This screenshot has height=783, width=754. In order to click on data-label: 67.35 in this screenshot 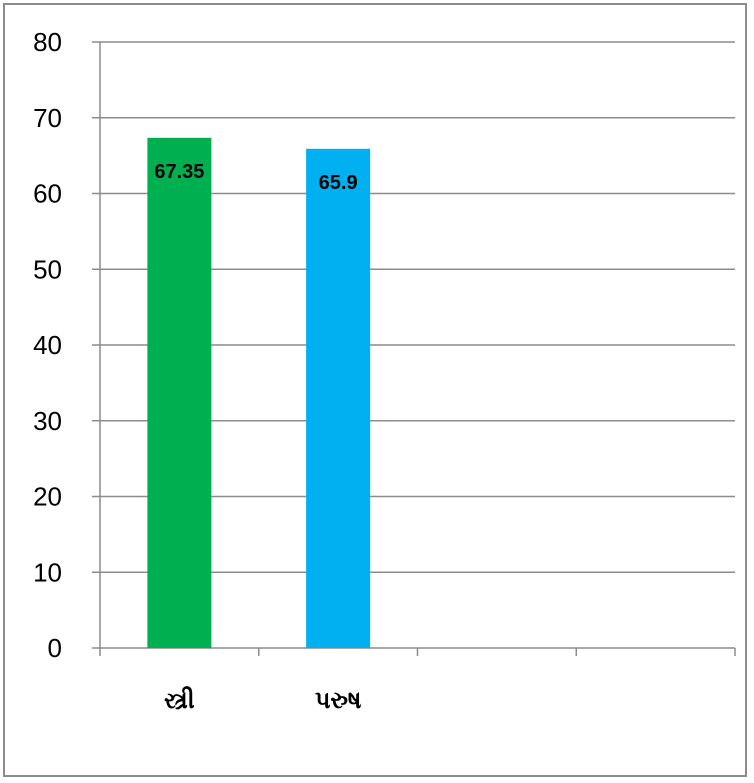, I will do `click(179, 172)`.